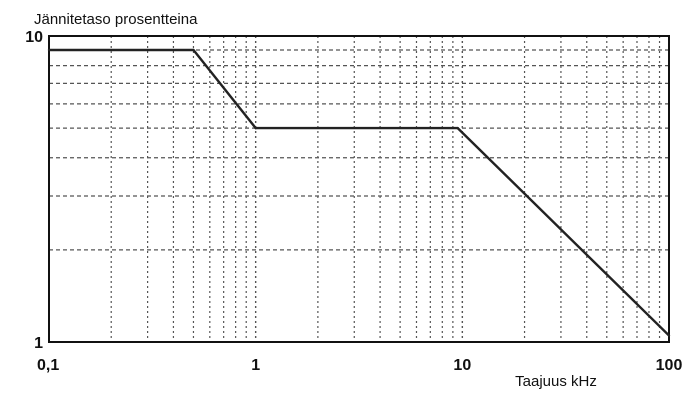 This screenshot has height=394, width=689. Describe the element at coordinates (116, 19) in the screenshot. I see `y-axis-title: Jännitetaso prosentteina` at that location.